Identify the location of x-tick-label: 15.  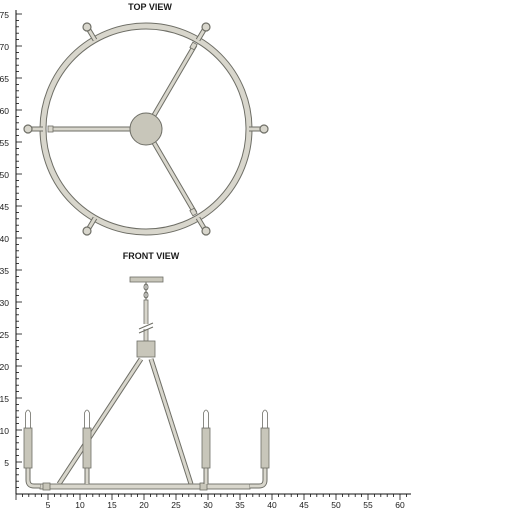
(112, 505).